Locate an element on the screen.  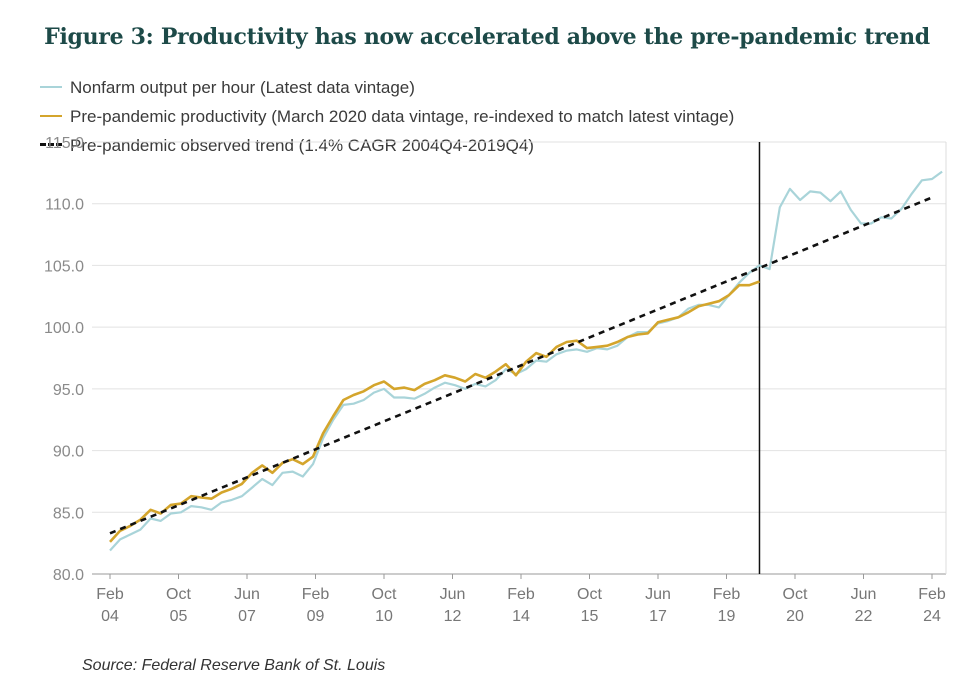
x-tick-label-year: 04 is located at coordinates (110, 616).